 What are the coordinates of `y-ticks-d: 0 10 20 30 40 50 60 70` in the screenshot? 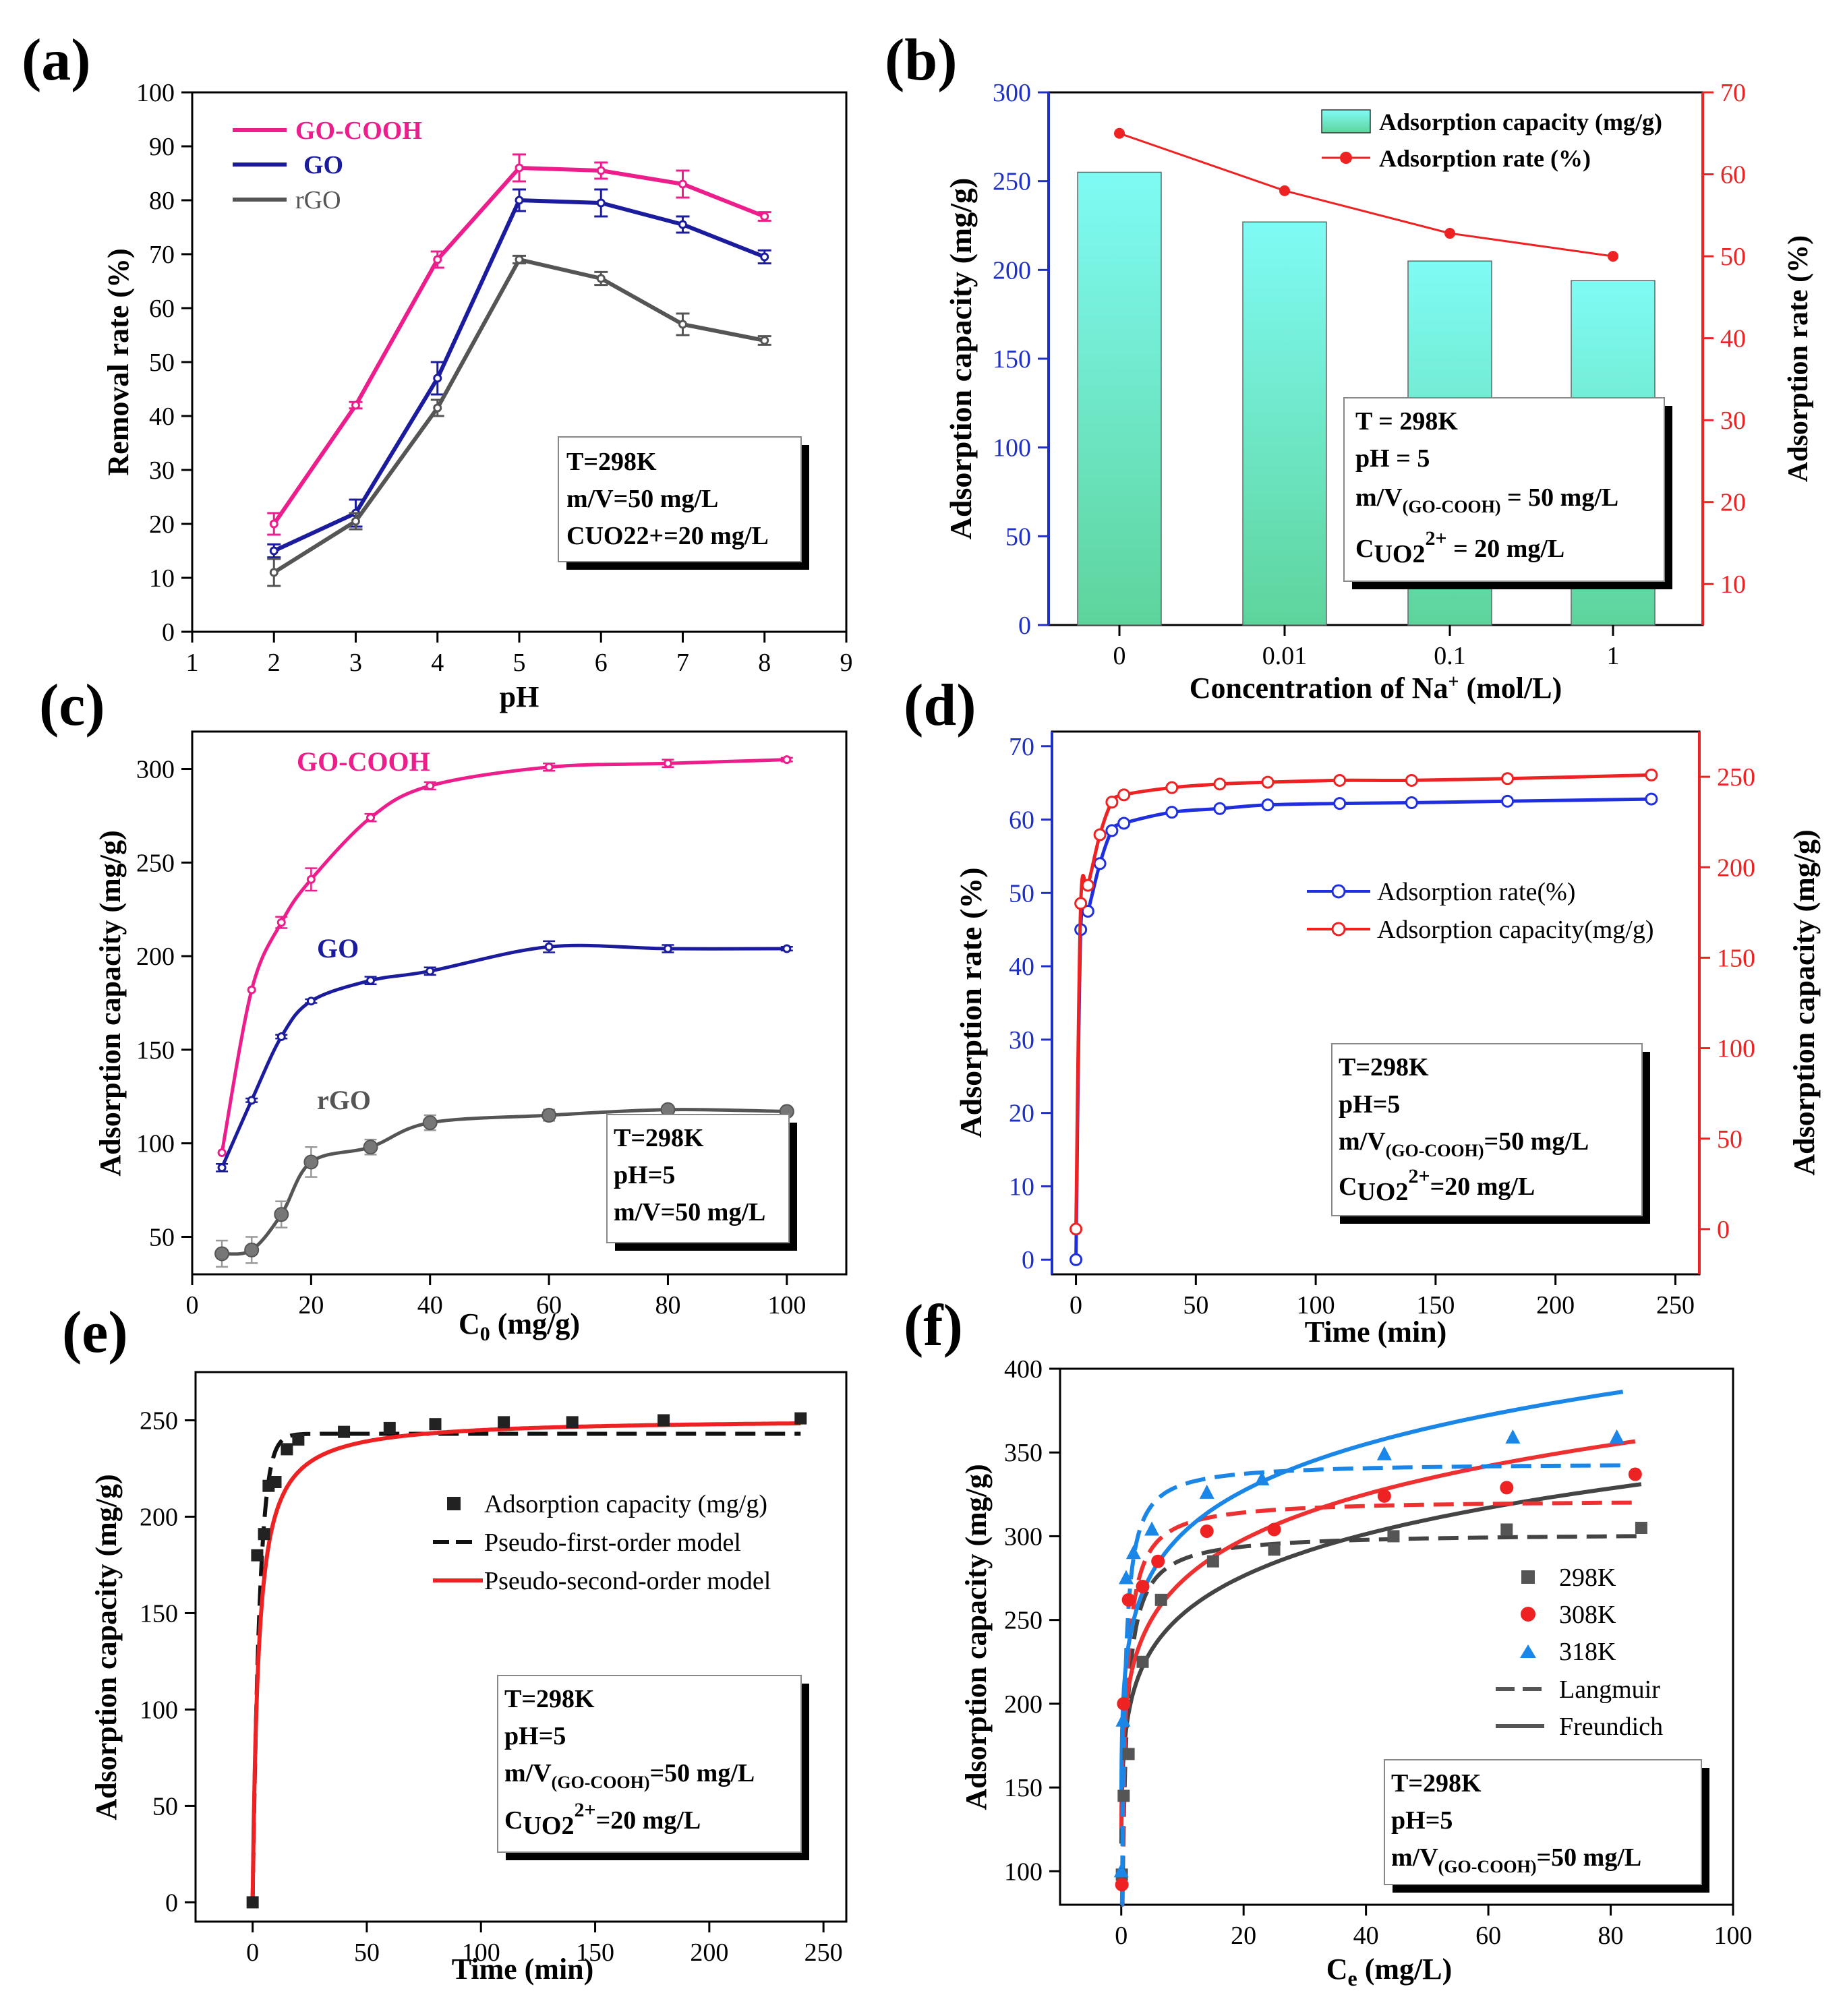 It's located at (1030, 1003).